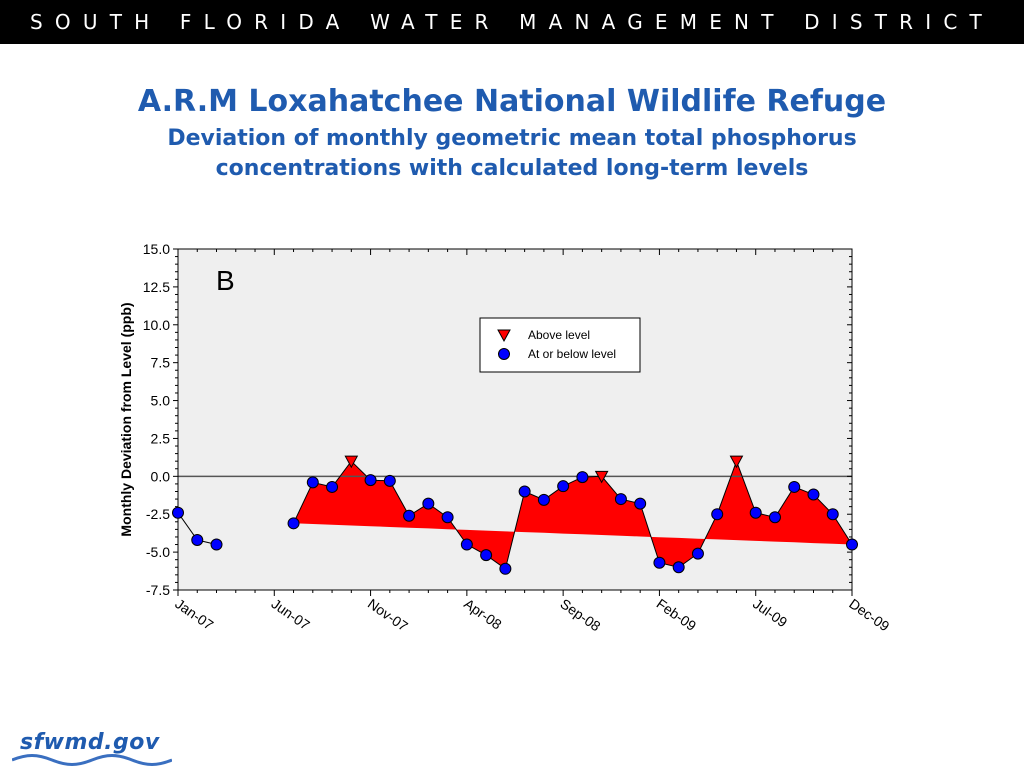 This screenshot has height=768, width=1024. What do you see at coordinates (156, 249) in the screenshot?
I see `y-tick-label: 15.0` at bounding box center [156, 249].